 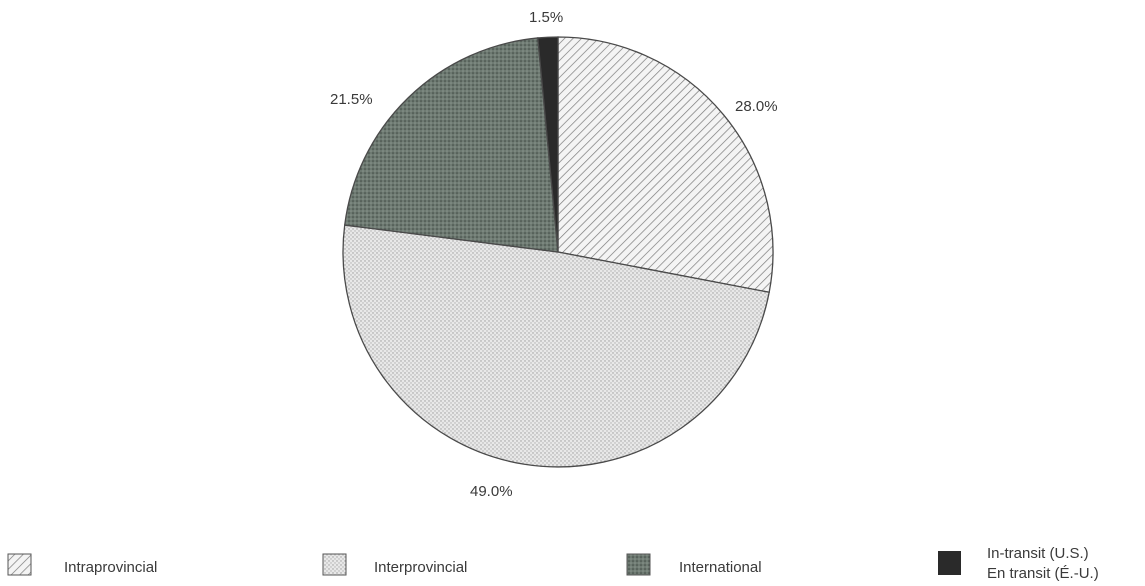 I want to click on legend-label-international: International, so click(x=720, y=567).